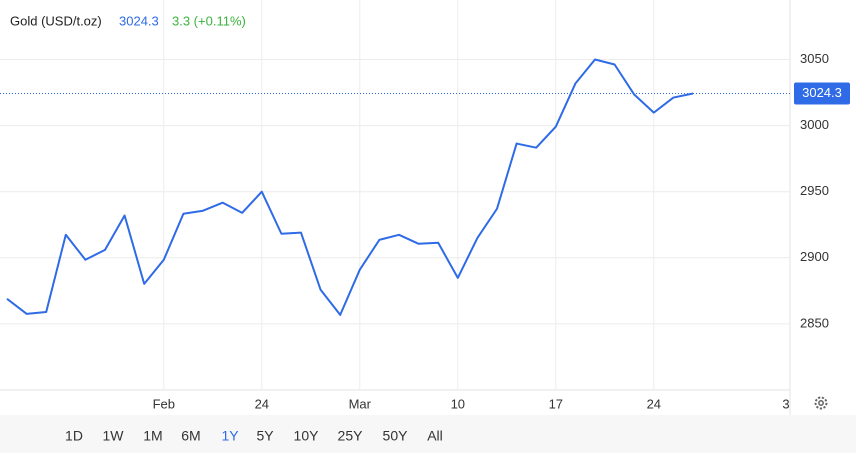 The image size is (856, 453). What do you see at coordinates (396, 436) in the screenshot?
I see `range-button: 50Y` at bounding box center [396, 436].